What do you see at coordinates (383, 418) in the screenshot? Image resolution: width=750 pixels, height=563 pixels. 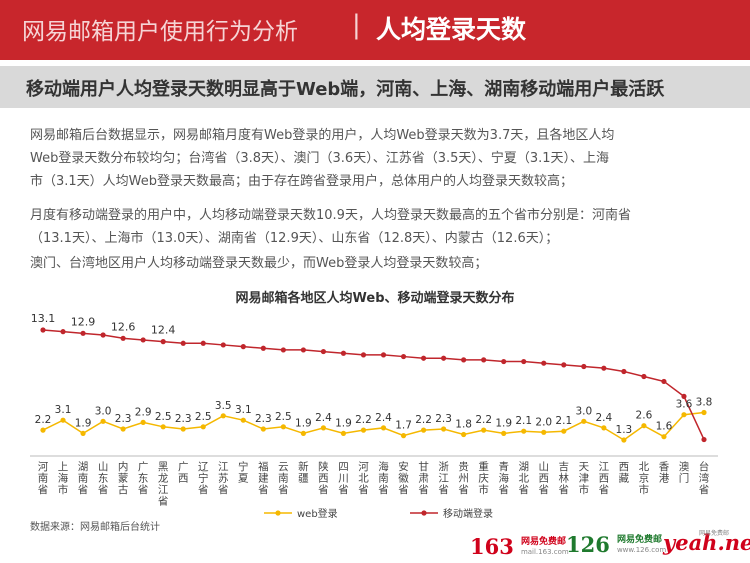 I see `web-data-label: 2.4` at bounding box center [383, 418].